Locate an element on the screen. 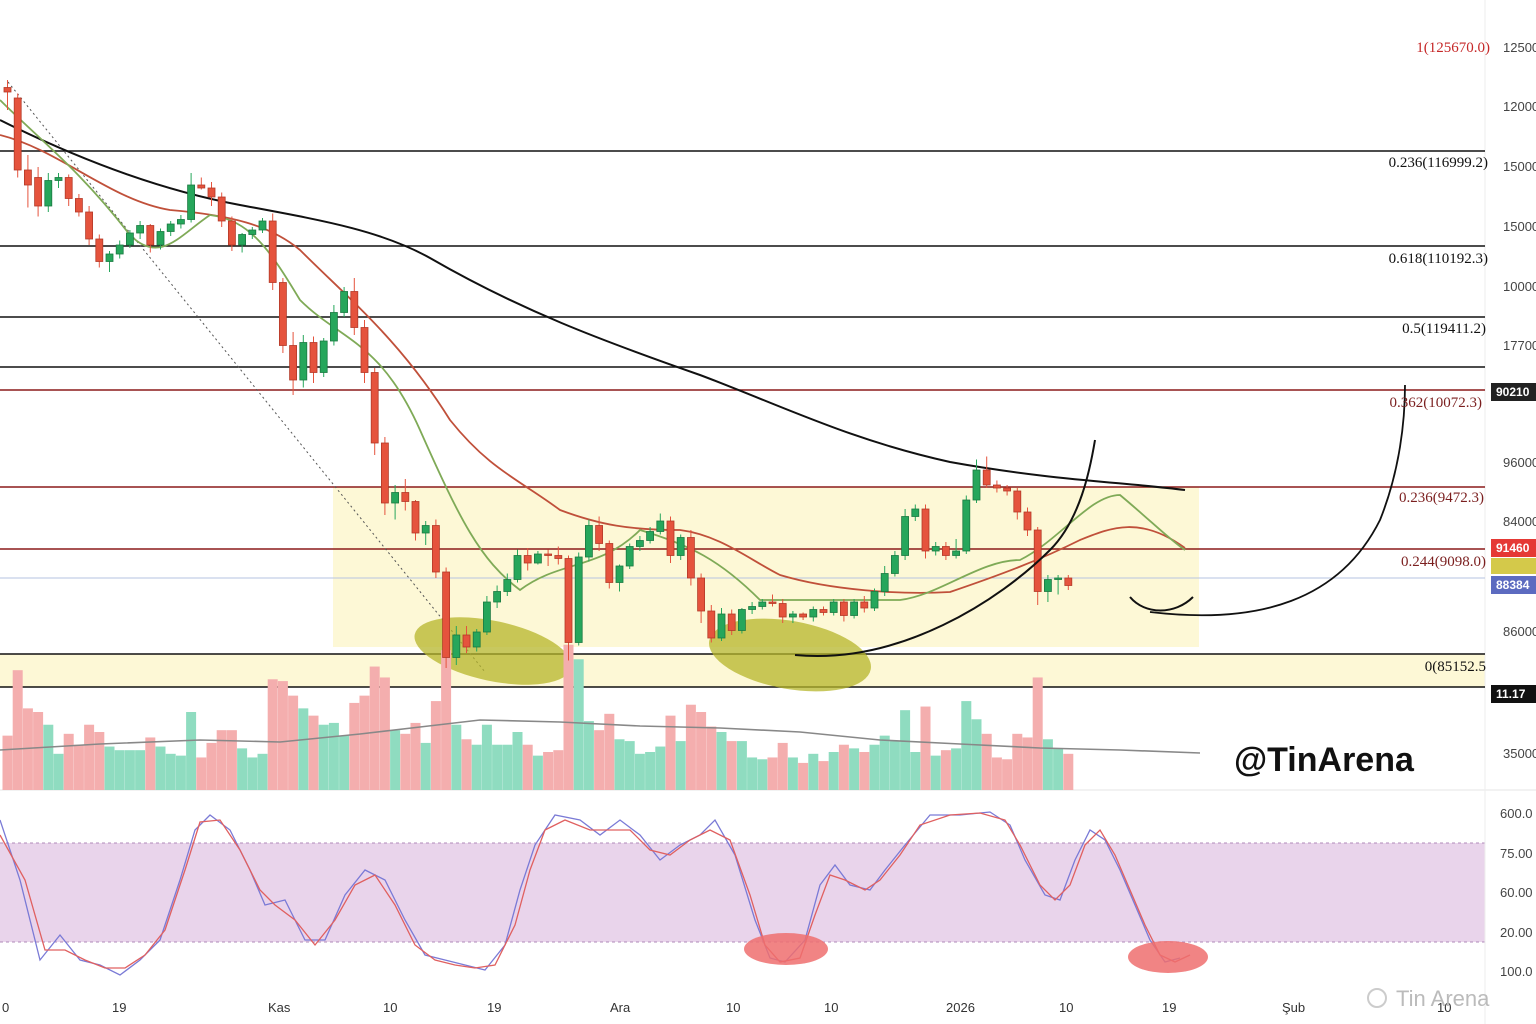 This screenshot has width=1536, height=1024. projection-arc is located at coordinates (1277, 500).